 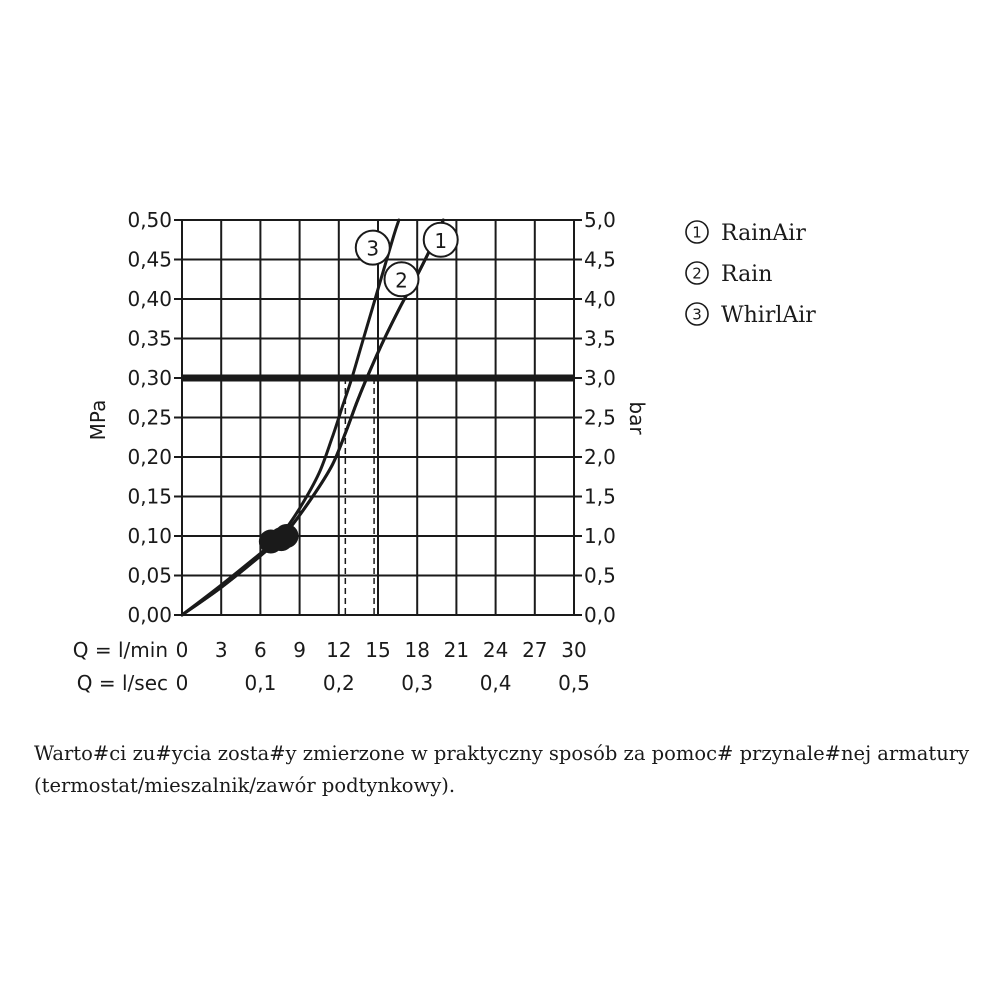 I want to click on x-row1-tick-label: 9, so click(x=299, y=650).